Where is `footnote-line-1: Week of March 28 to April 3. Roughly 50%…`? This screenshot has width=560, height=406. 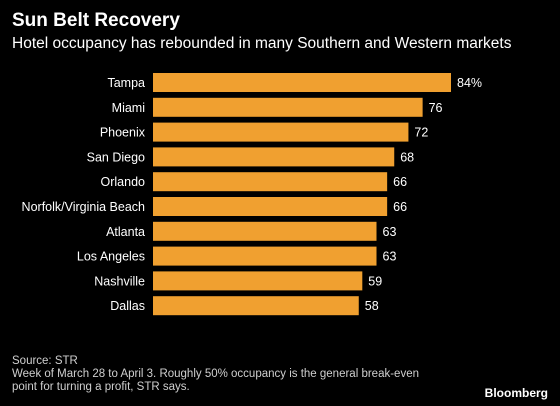
footnote-line-1: Week of March 28 to April 3. Roughly 50%… is located at coordinates (215, 374).